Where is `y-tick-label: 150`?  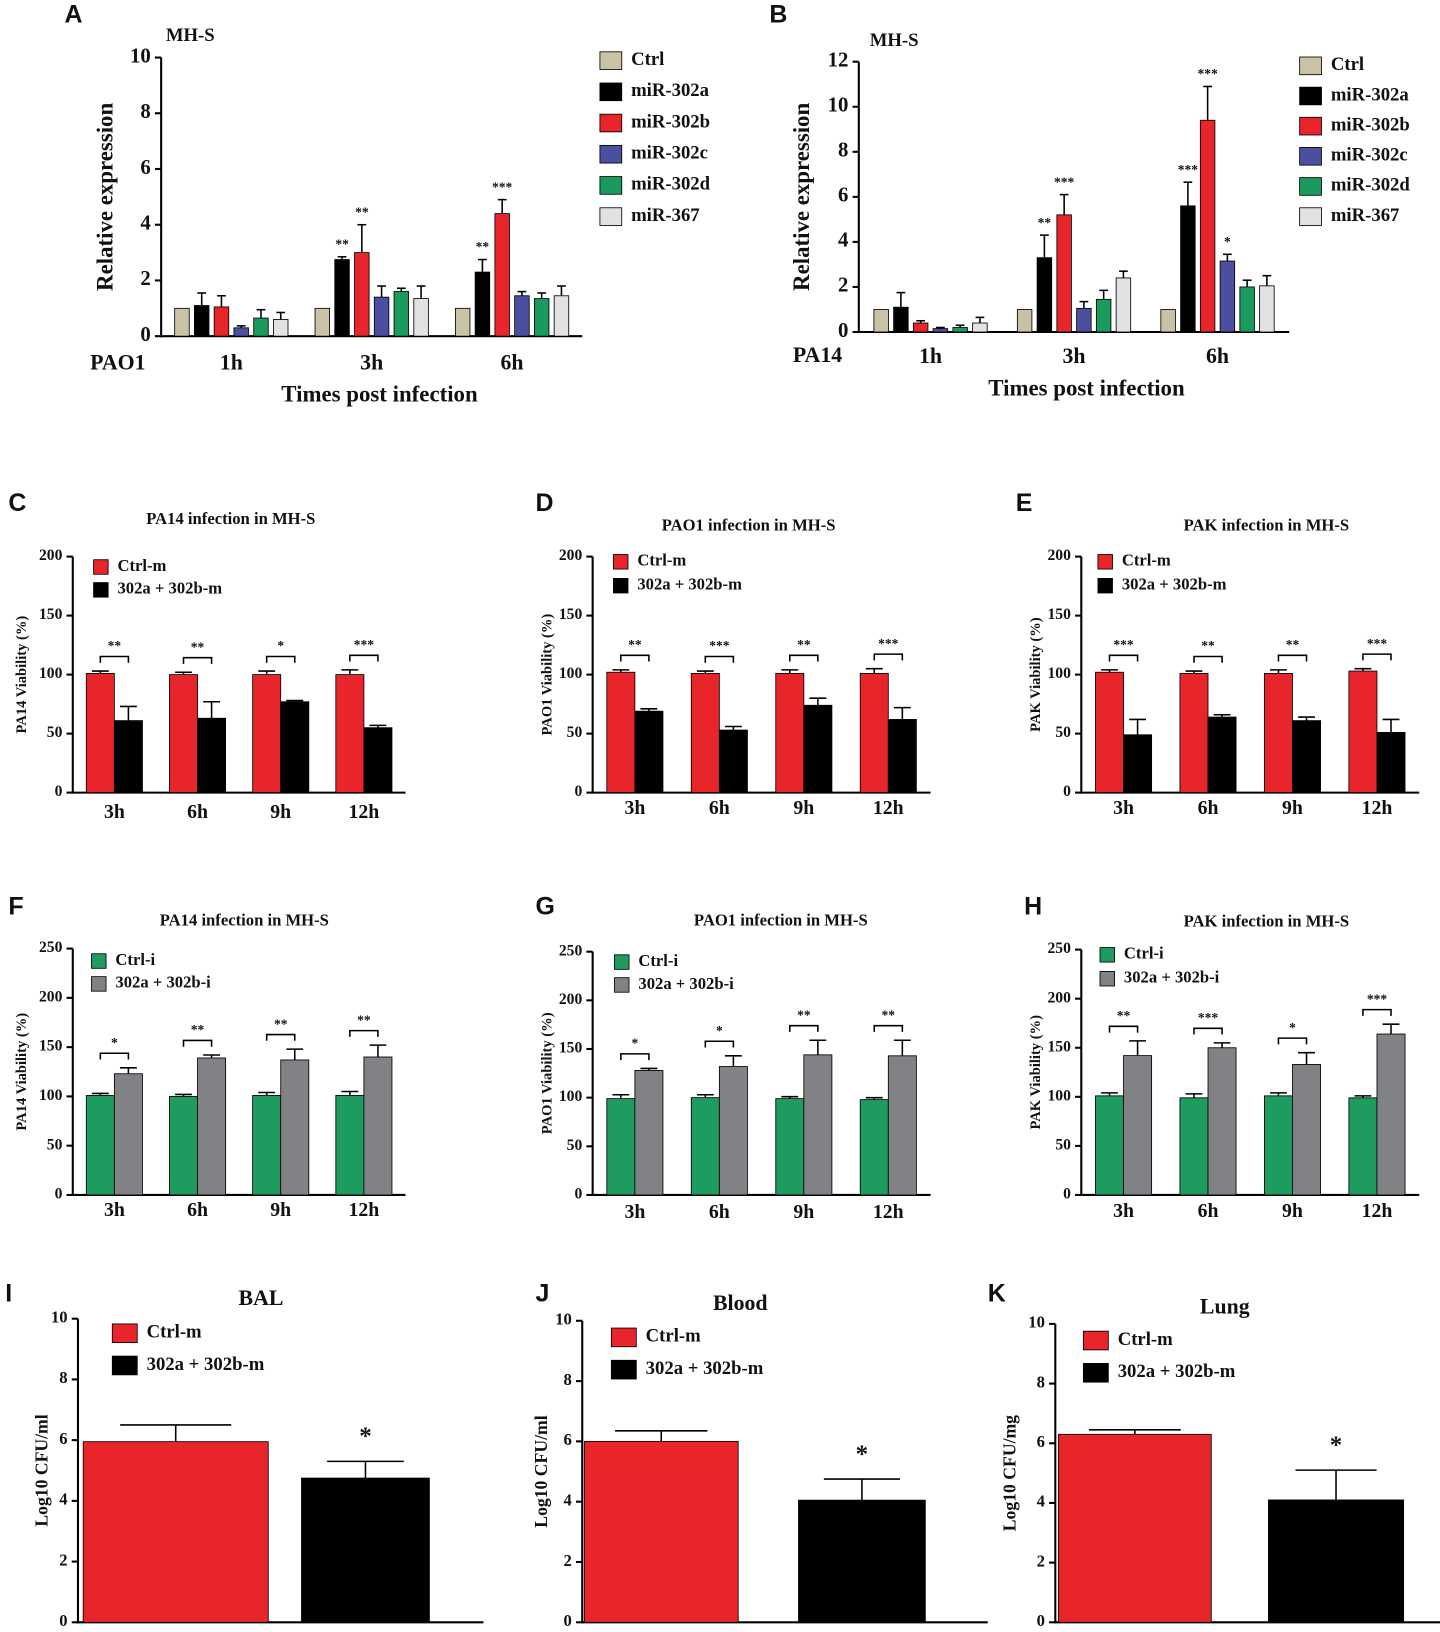
y-tick-label: 150 is located at coordinates (1060, 1046).